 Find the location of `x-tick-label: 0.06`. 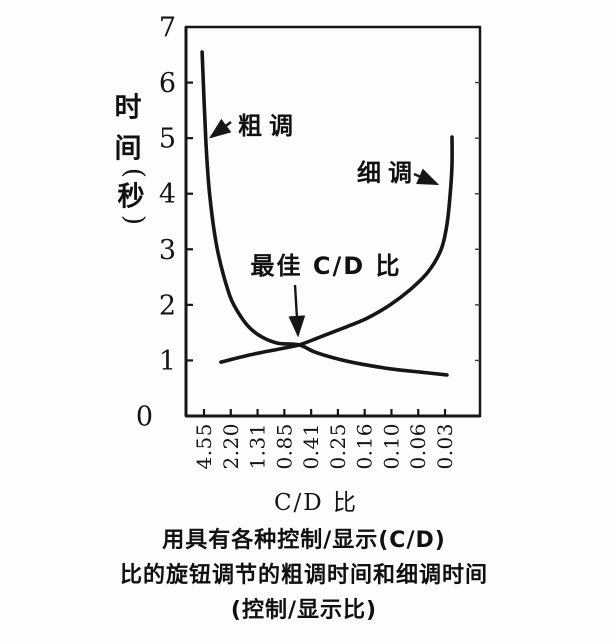

x-tick-label: 0.06 is located at coordinates (418, 446).